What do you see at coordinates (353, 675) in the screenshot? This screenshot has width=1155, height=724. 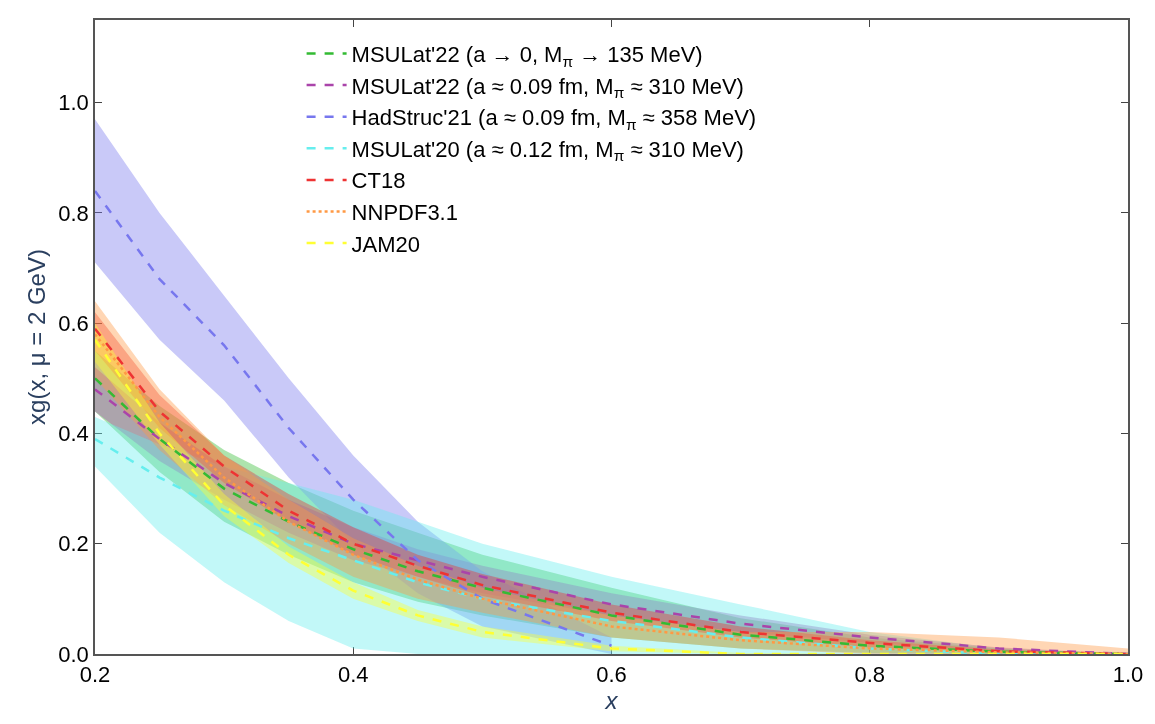 I see `x-tick-label: 0.4` at bounding box center [353, 675].